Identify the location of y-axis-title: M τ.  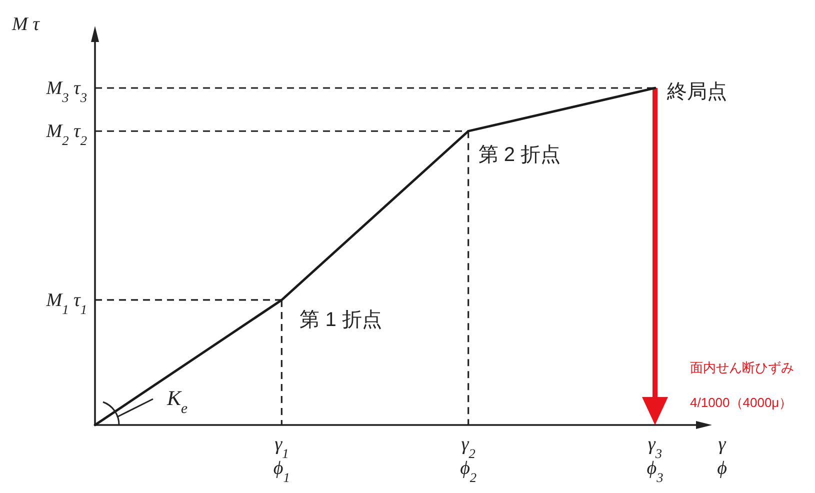
(26, 24).